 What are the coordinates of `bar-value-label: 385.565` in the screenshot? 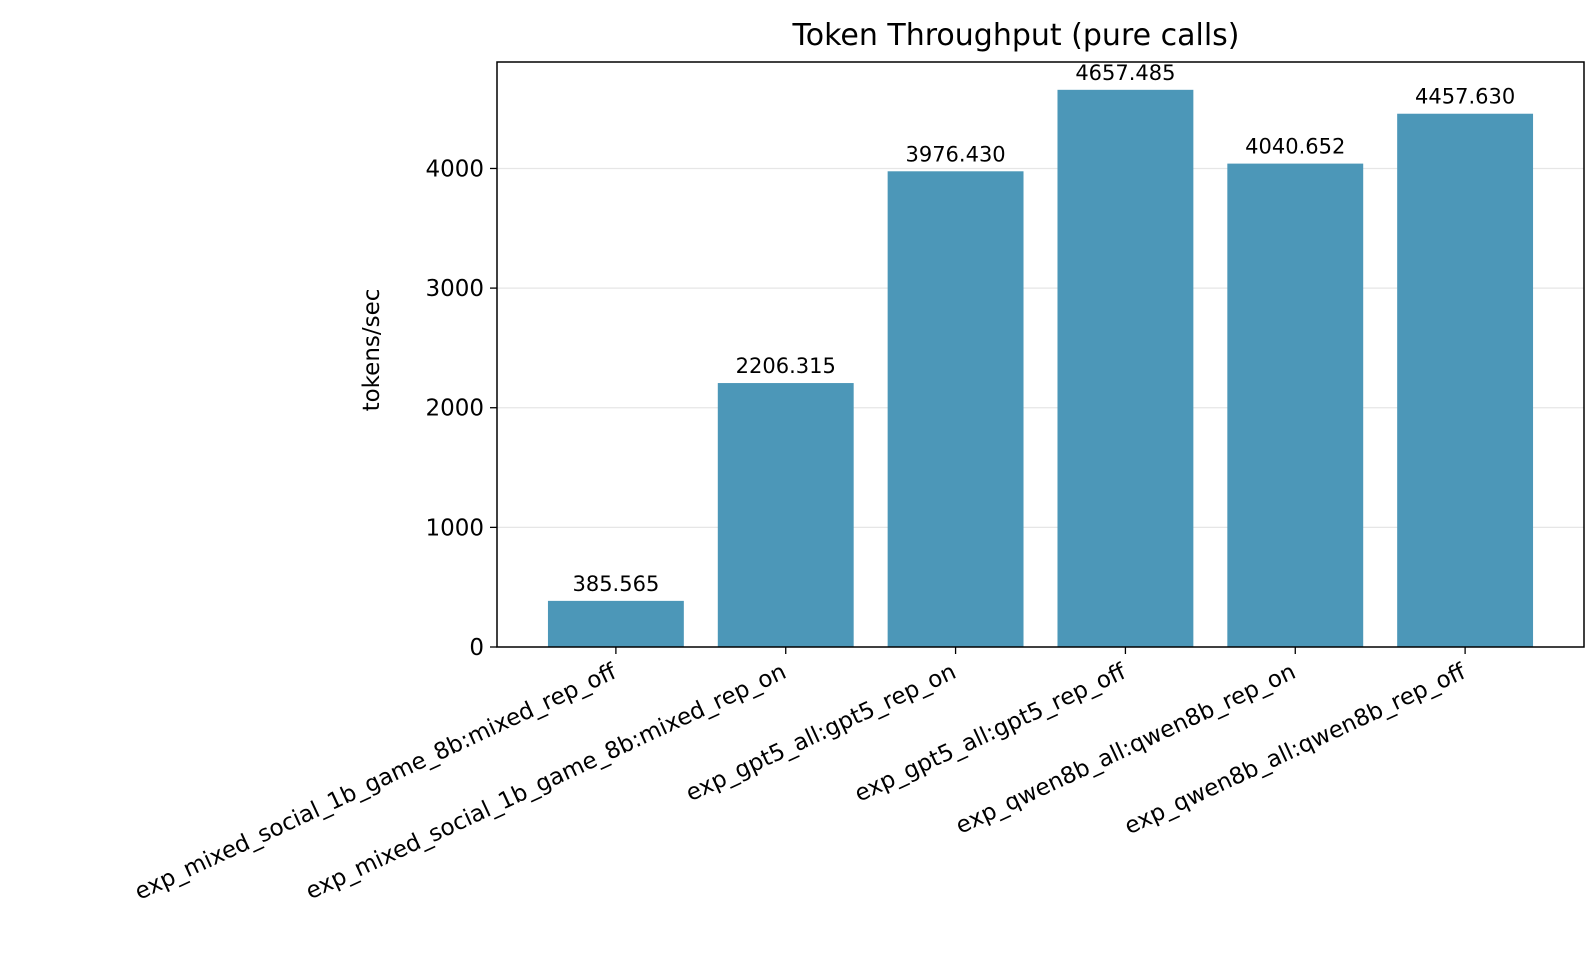 It's located at (615, 584).